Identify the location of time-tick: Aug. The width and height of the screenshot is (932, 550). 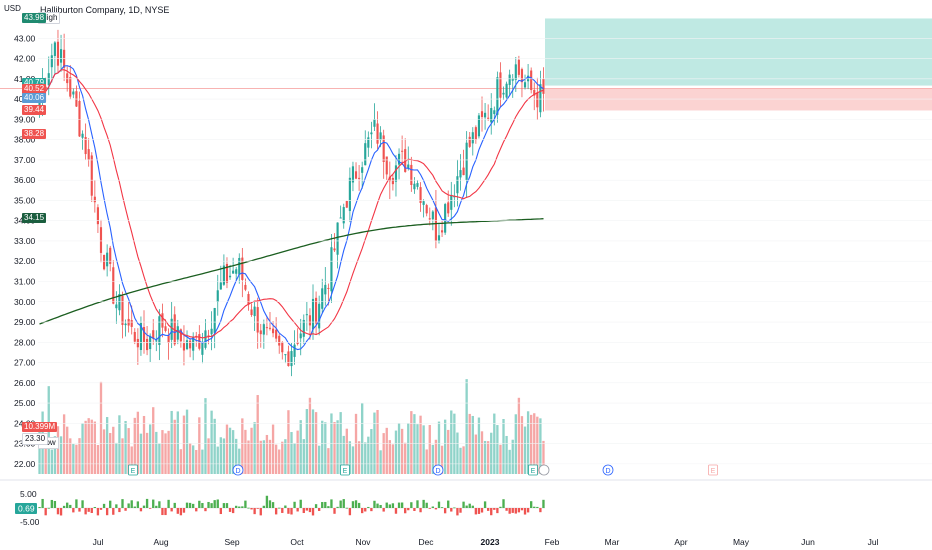
(160, 542).